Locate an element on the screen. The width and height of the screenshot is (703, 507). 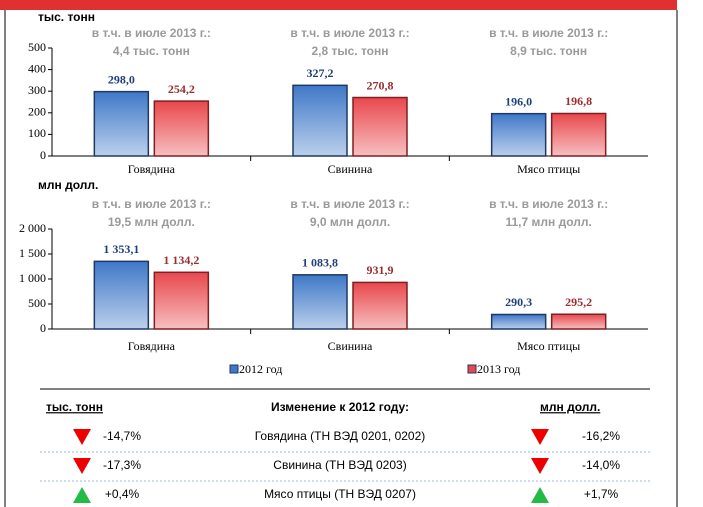
unit-label: млн долл. is located at coordinates (68, 185).